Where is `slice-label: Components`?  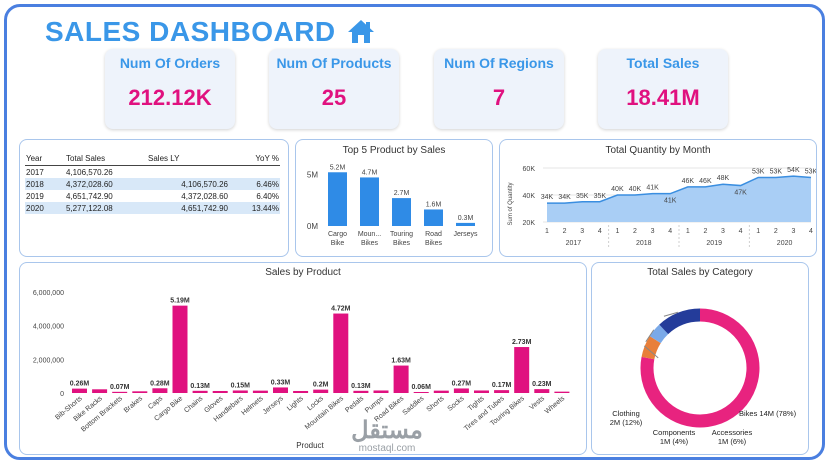 slice-label: Components is located at coordinates (674, 432).